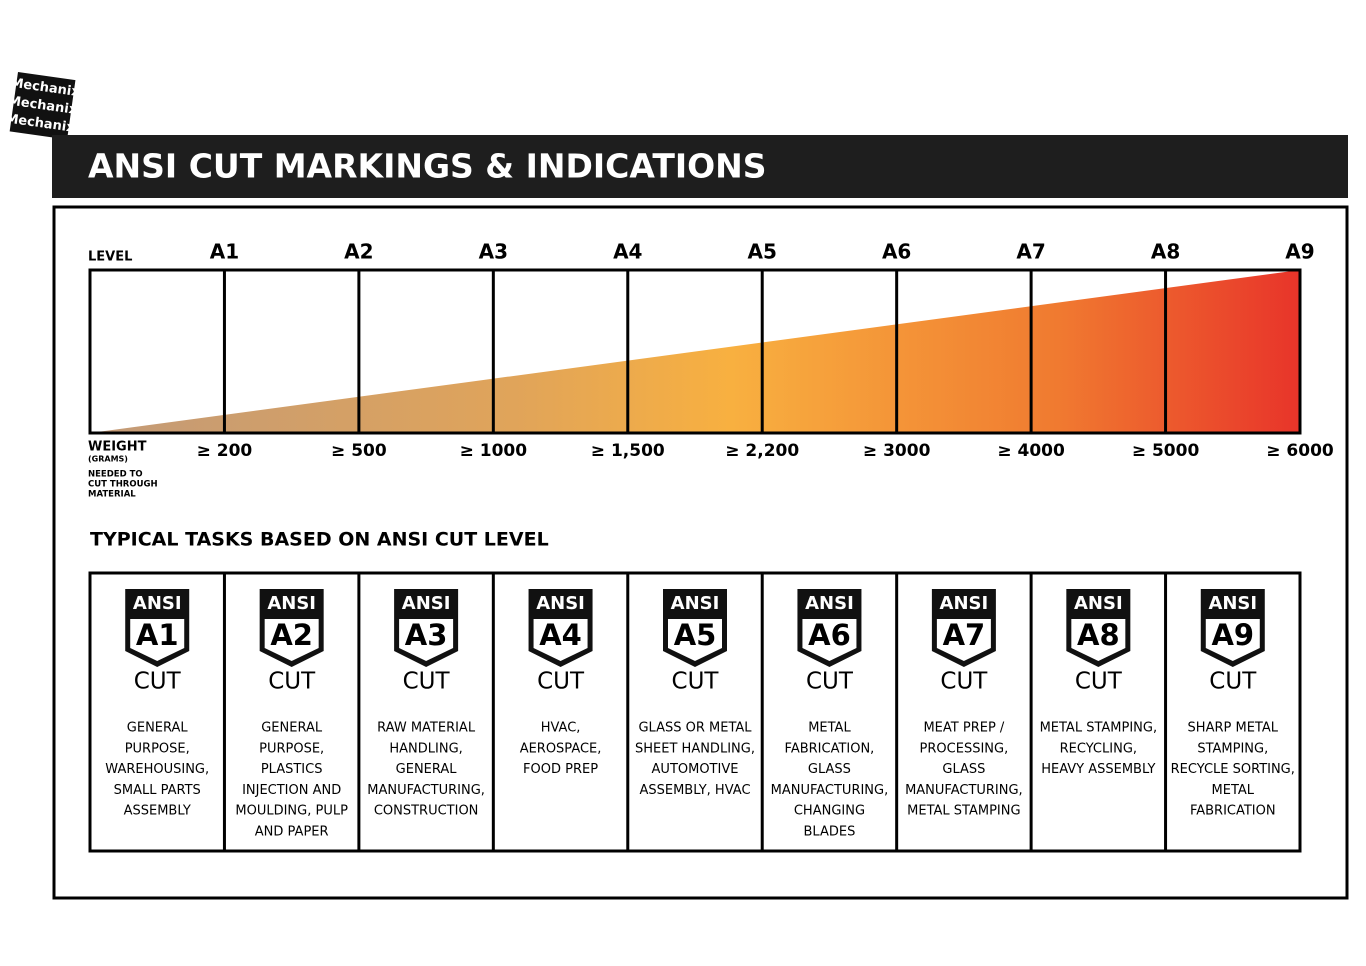  I want to click on task-line: SHARP METAL, so click(1233, 728).